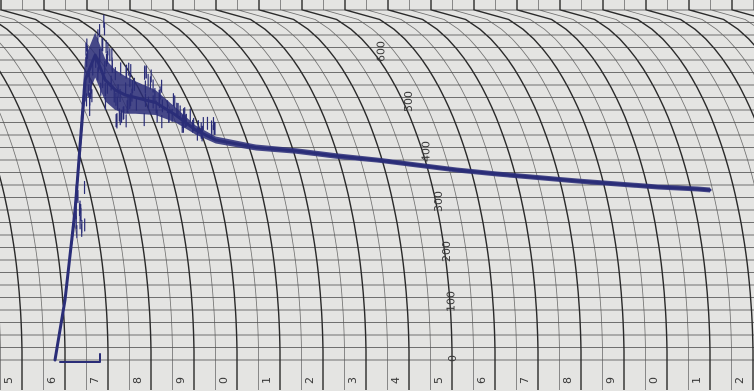 The image size is (754, 391). Describe the element at coordinates (452, 358) in the screenshot. I see `y-tick-label: 0` at that location.